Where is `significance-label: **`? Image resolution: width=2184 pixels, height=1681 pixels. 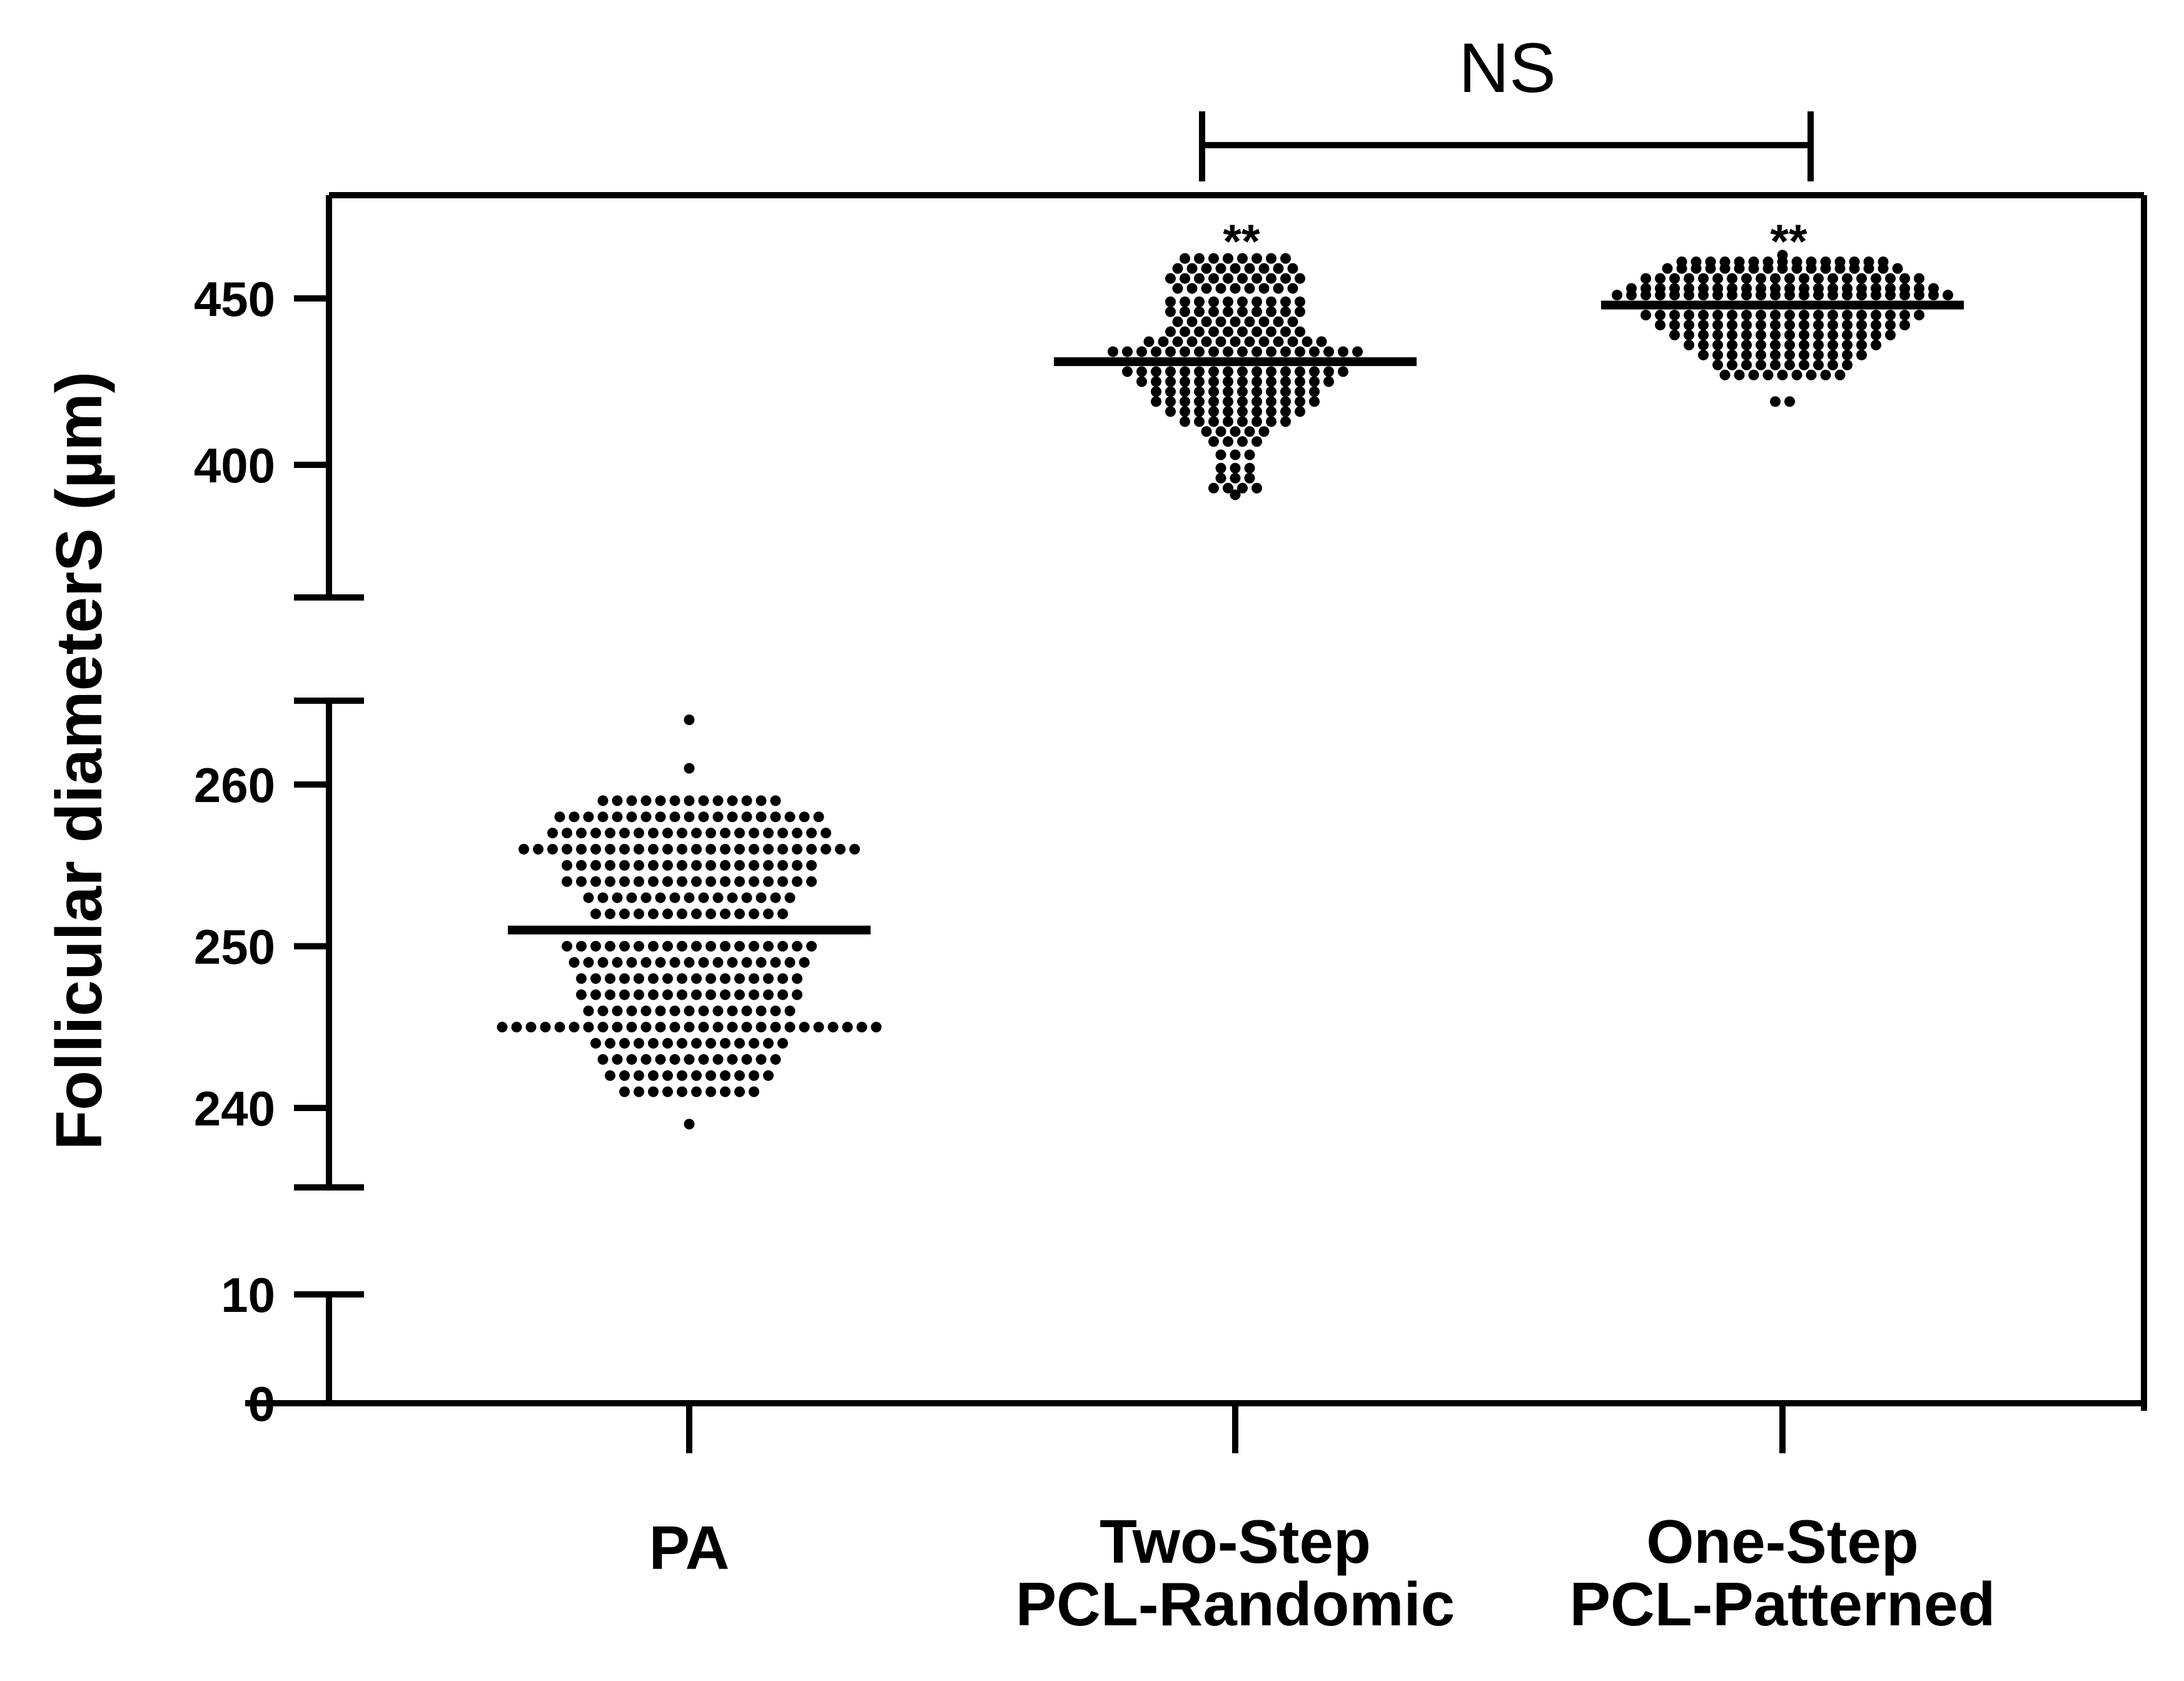
significance-label: ** is located at coordinates (1789, 241).